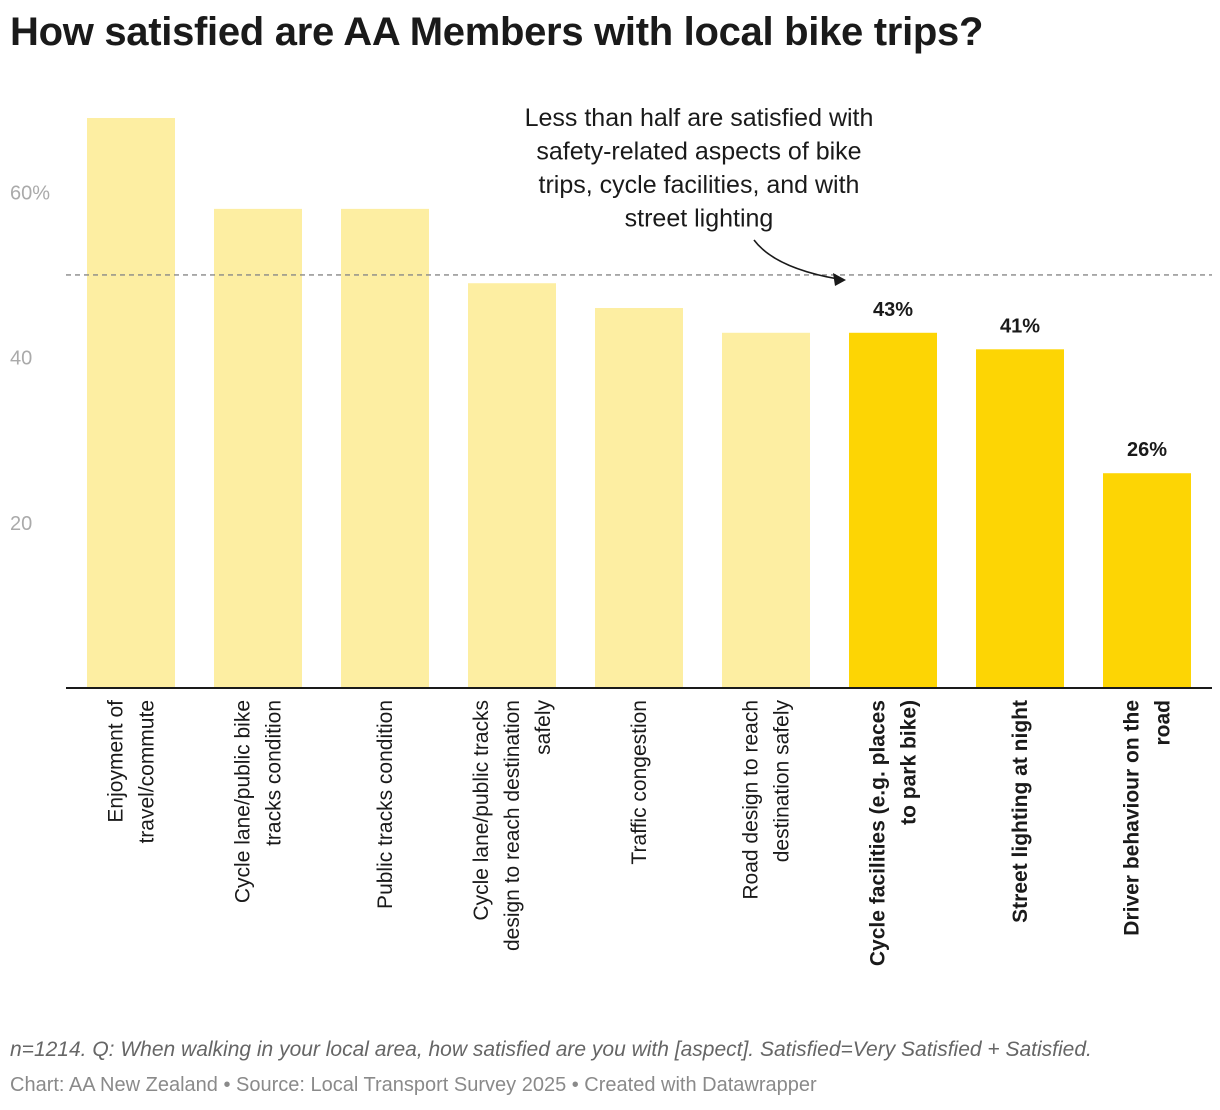 The image size is (1220, 1110). Describe the element at coordinates (698, 152) in the screenshot. I see `annotation-text: safety-related aspects of bike` at that location.